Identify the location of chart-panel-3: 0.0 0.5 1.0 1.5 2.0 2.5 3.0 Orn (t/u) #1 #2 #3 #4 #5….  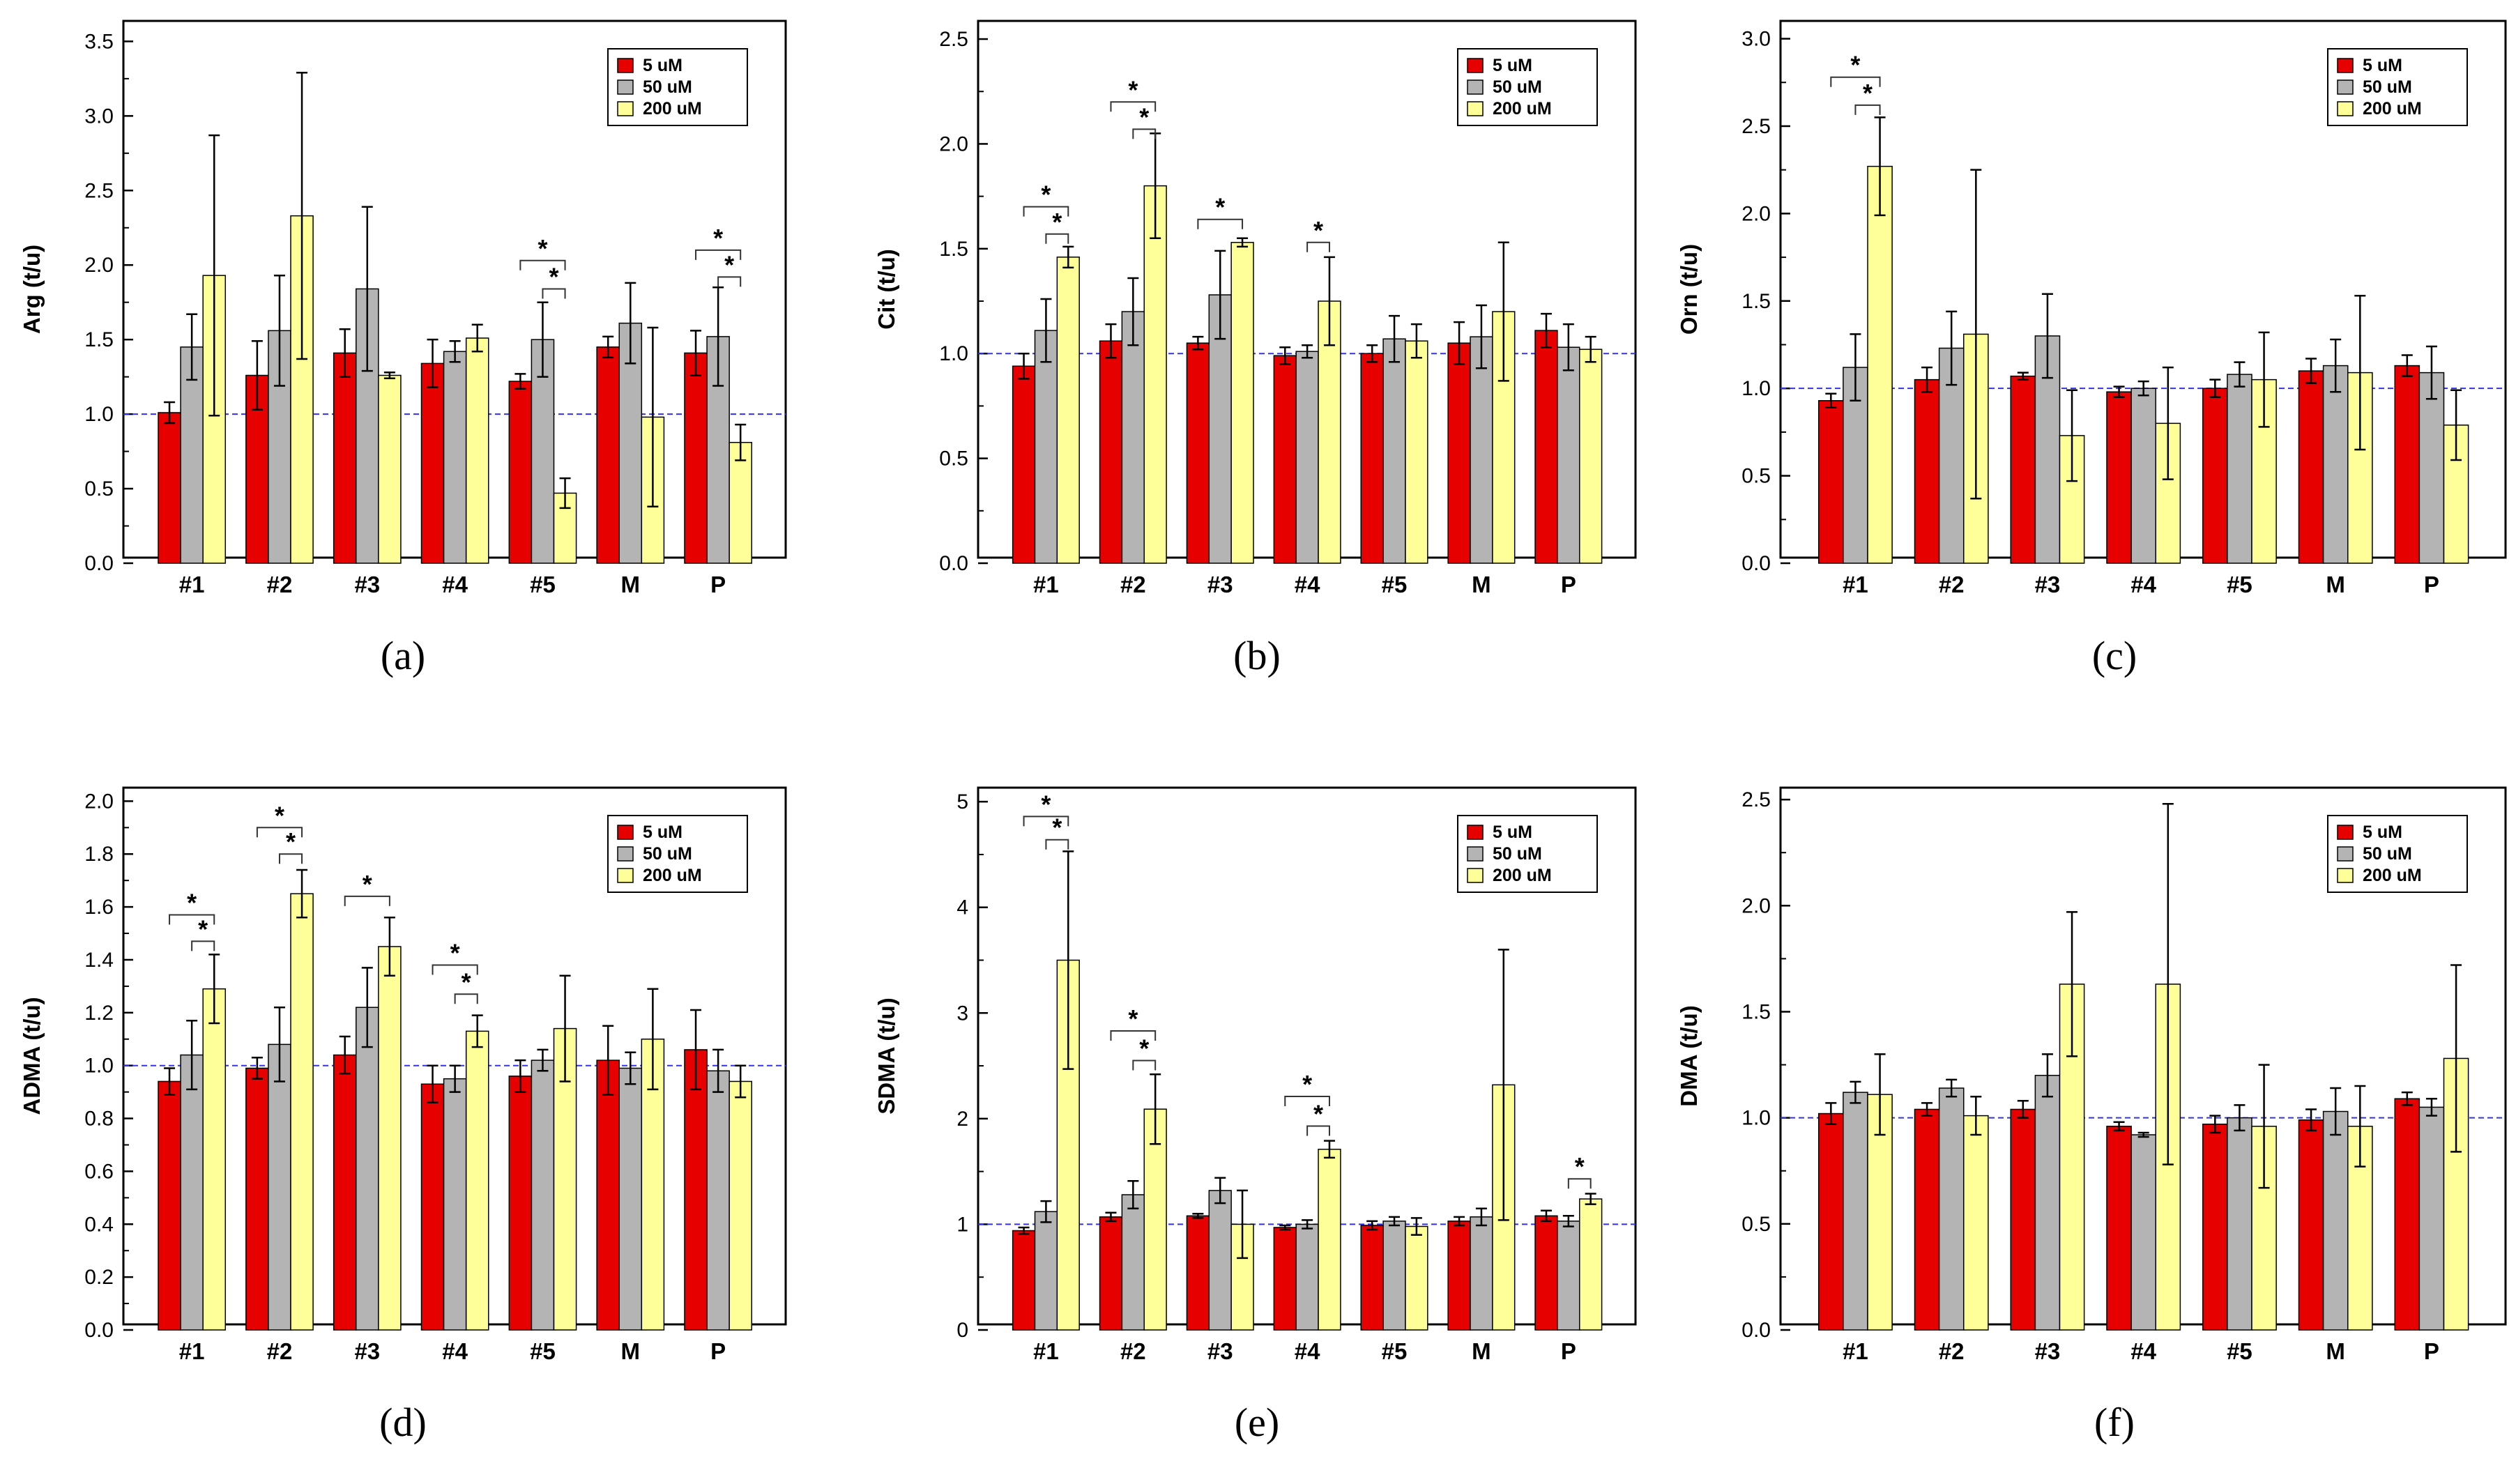
(2091, 349).